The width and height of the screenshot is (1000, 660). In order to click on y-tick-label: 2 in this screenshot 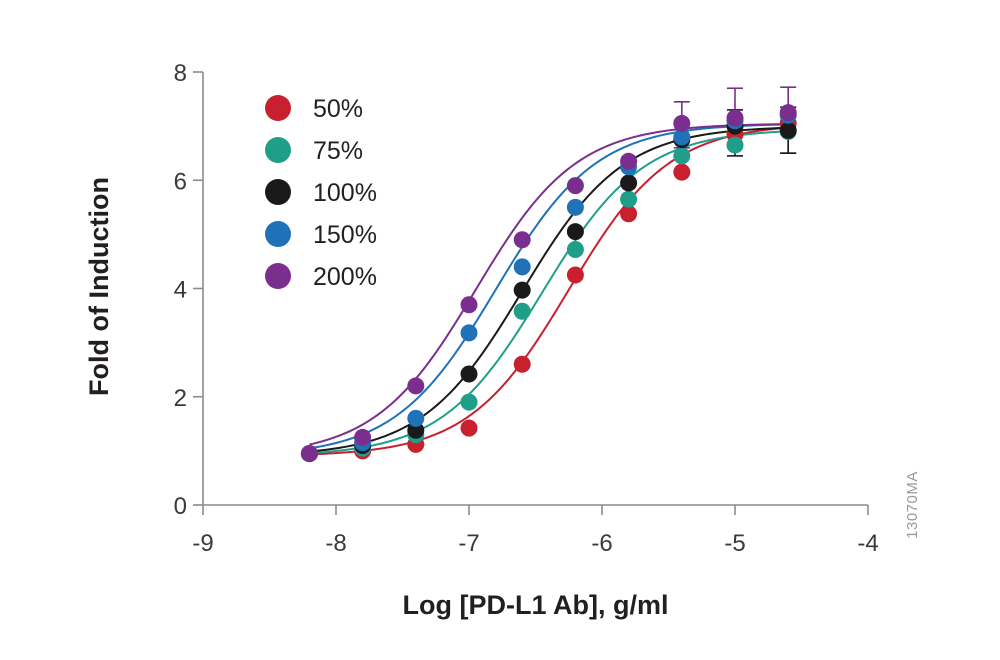, I will do `click(180, 398)`.